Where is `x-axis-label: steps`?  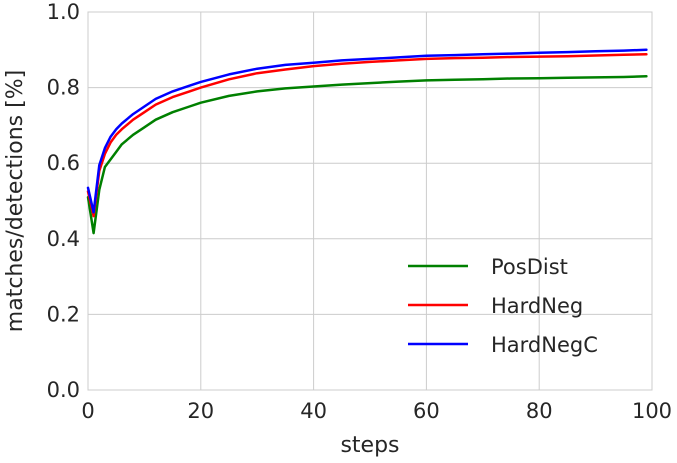 x-axis-label: steps is located at coordinates (369, 445).